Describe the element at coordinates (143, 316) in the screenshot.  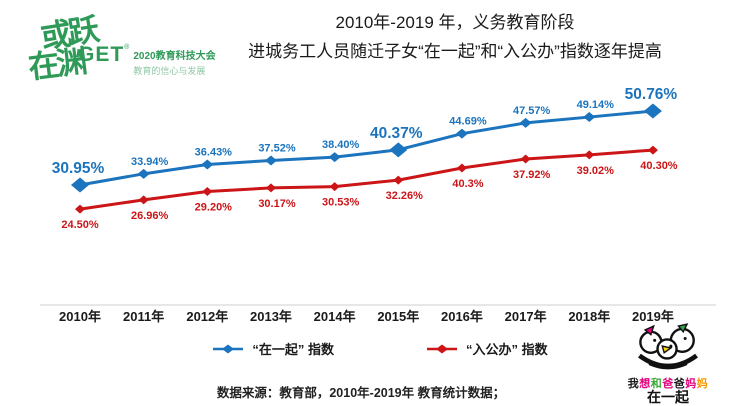
I see `svg-text: 2011年` at that location.